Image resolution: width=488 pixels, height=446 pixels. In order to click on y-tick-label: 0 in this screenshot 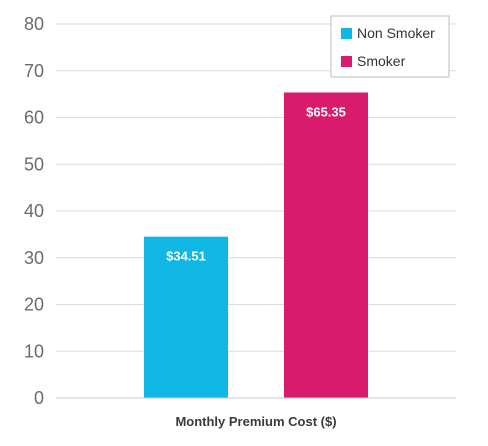, I will do `click(39, 398)`.